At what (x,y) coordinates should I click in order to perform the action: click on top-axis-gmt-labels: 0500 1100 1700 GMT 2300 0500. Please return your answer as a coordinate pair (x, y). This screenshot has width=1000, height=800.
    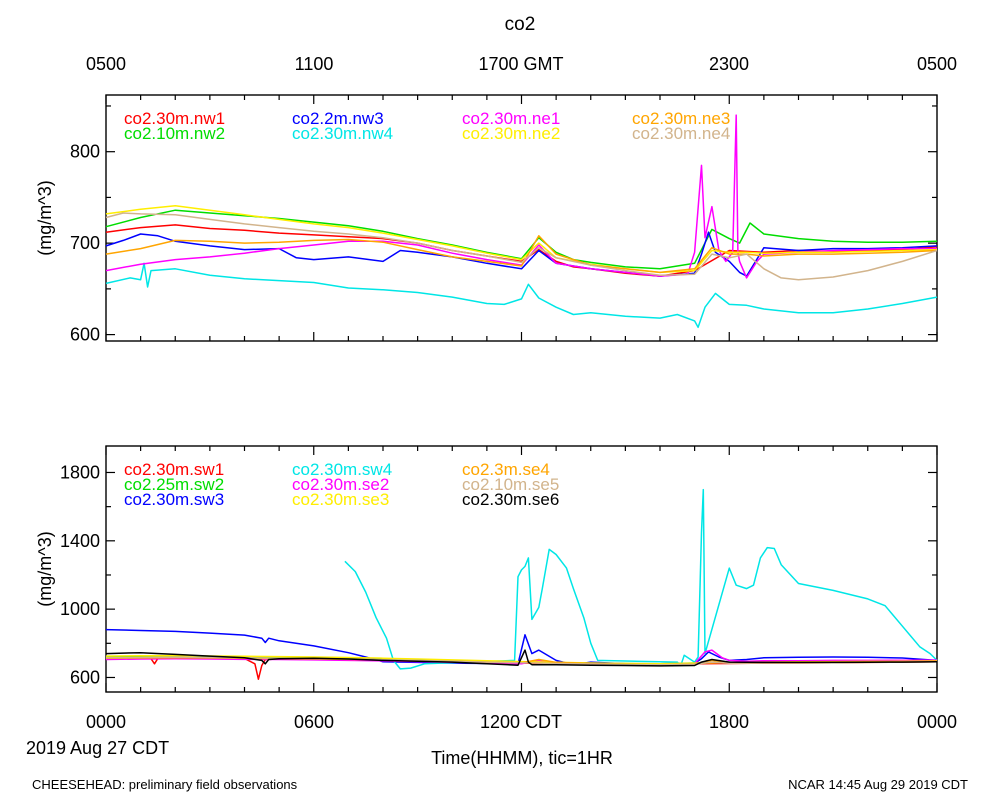
    Looking at the image, I should click on (521, 64).